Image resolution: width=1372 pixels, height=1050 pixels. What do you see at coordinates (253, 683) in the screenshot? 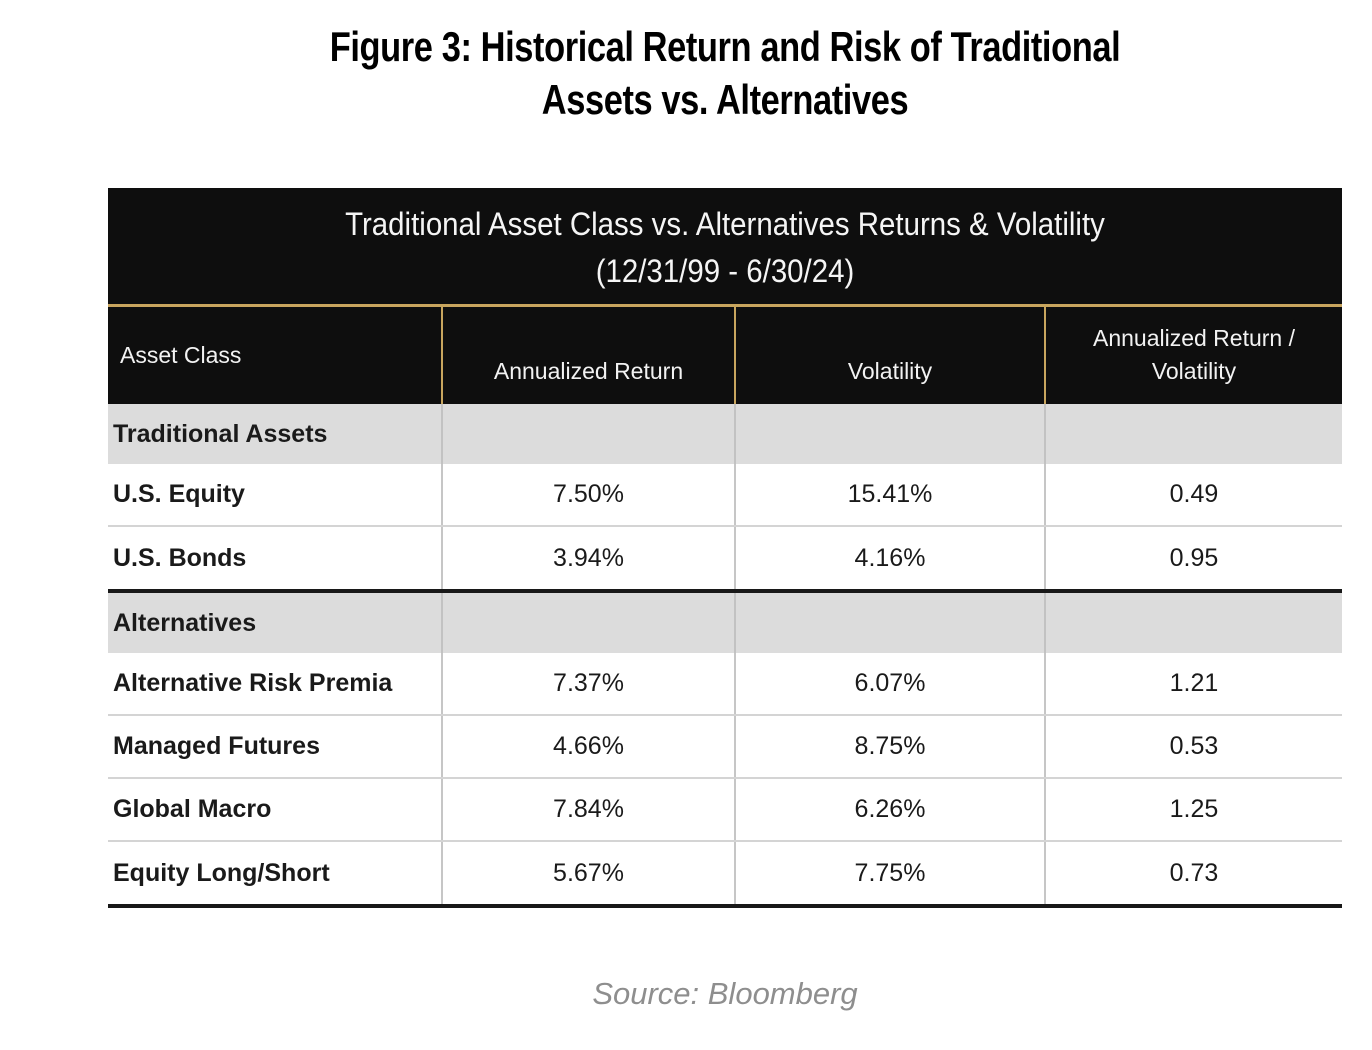
I see `asset-class-cell: Alternative Risk Premia` at bounding box center [253, 683].